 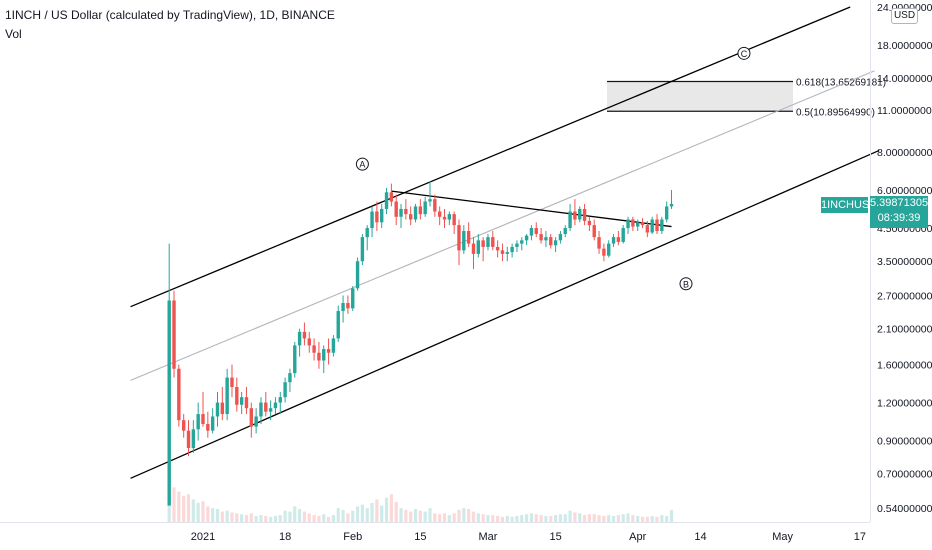 I want to click on price-axis-tick: 6.00000000, so click(x=904, y=191).